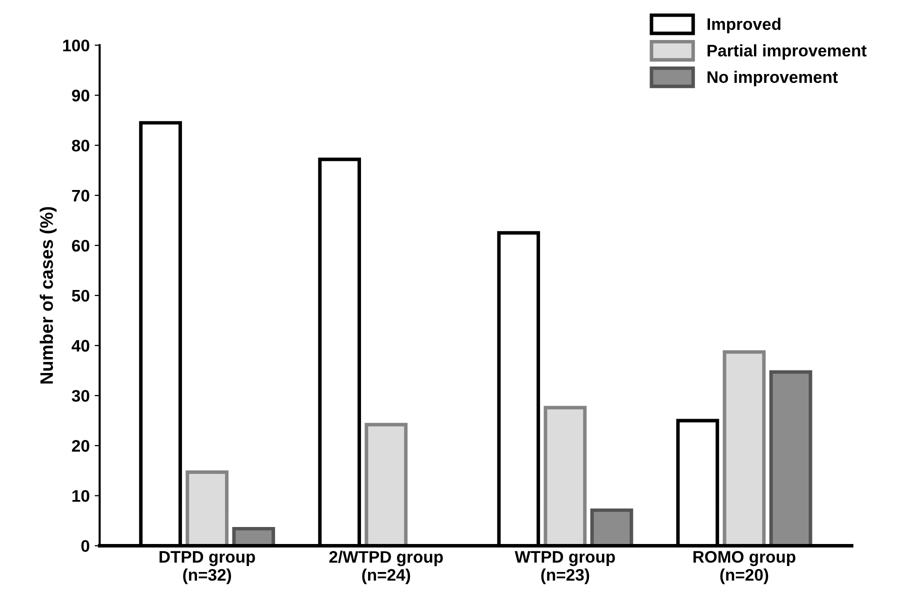  I want to click on y-axis-title: Number of cases (%), so click(48, 295).